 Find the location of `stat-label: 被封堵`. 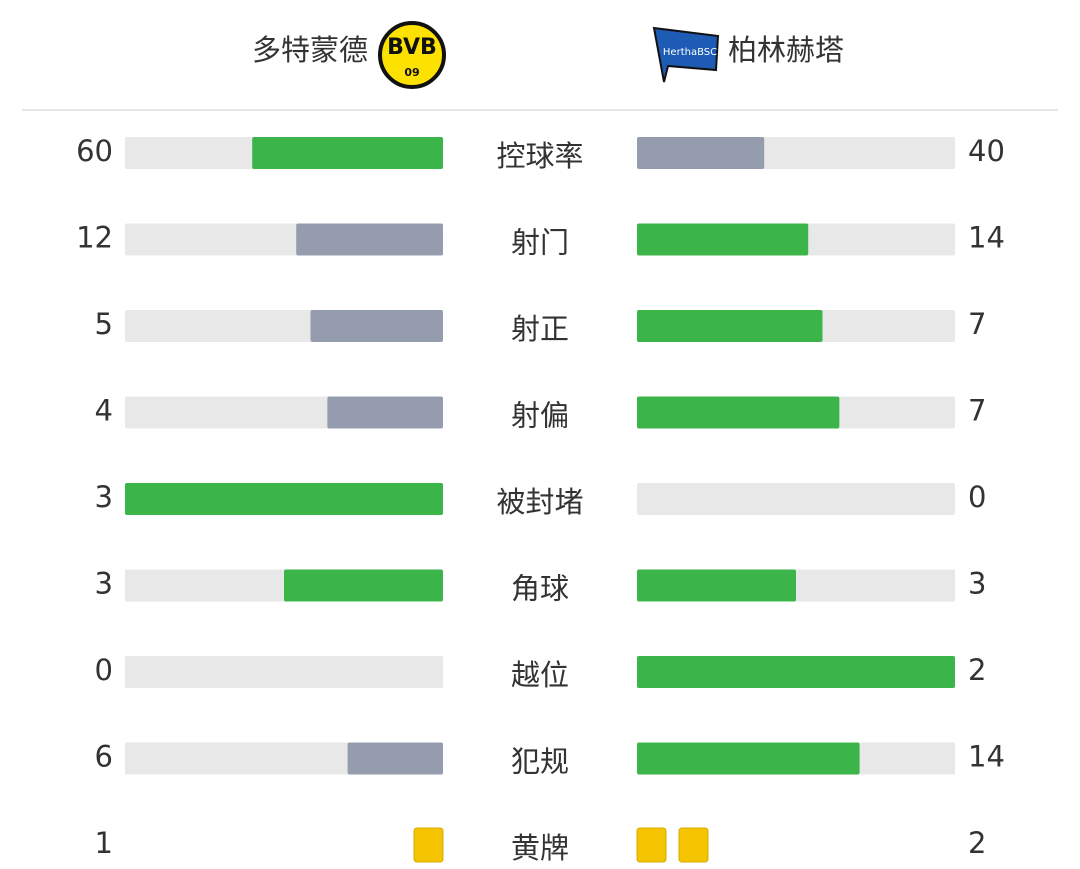

stat-label: 被封堵 is located at coordinates (539, 502).